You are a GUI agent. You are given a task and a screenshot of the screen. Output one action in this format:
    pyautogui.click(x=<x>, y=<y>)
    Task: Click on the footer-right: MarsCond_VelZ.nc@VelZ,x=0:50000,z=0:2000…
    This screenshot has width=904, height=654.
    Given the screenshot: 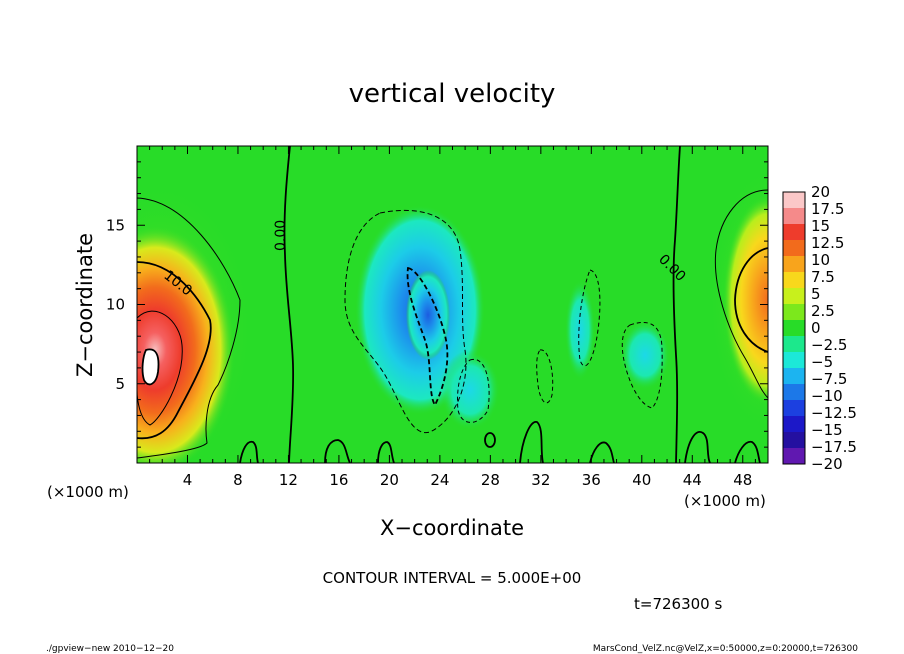 What is the action you would take?
    pyautogui.click(x=725, y=649)
    